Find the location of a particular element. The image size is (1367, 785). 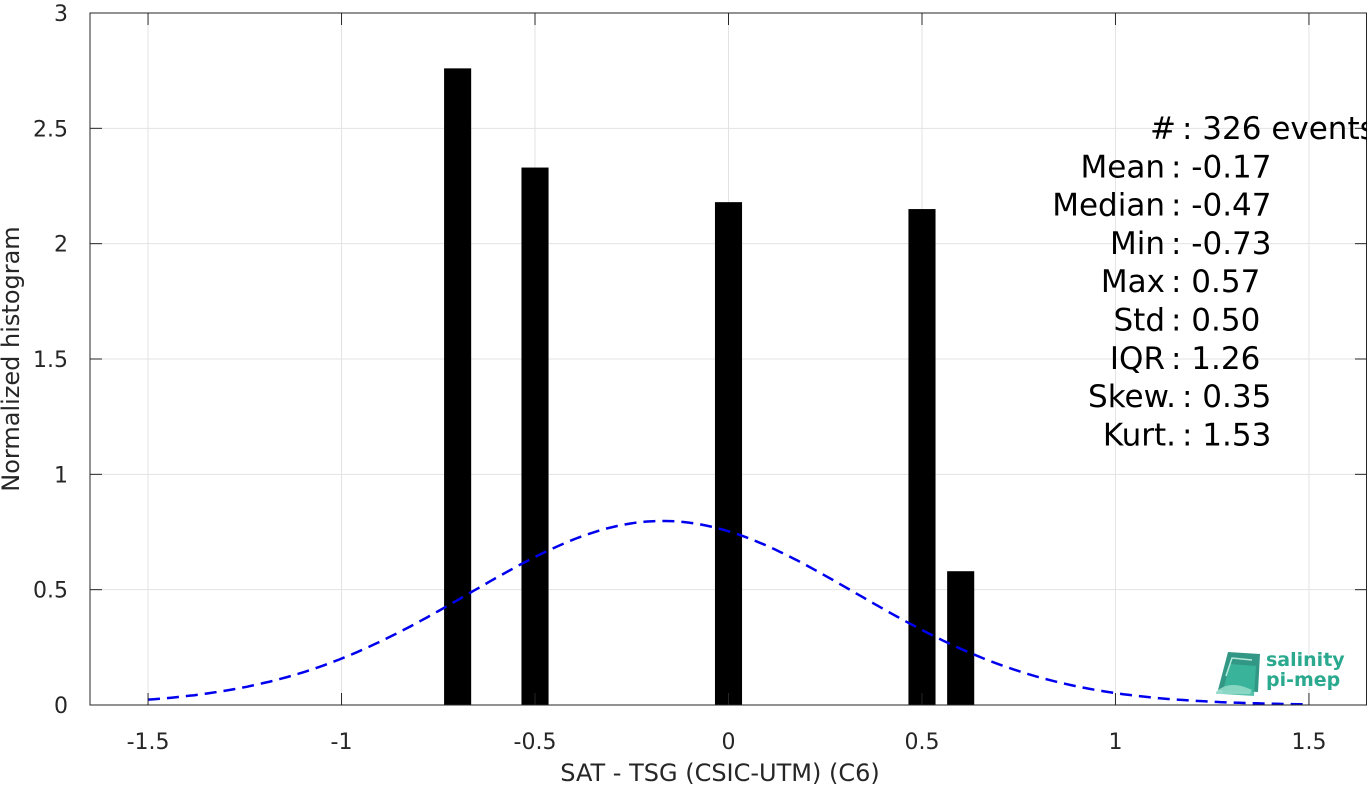

y-tick-label-3: 1.5 is located at coordinates (50, 360).